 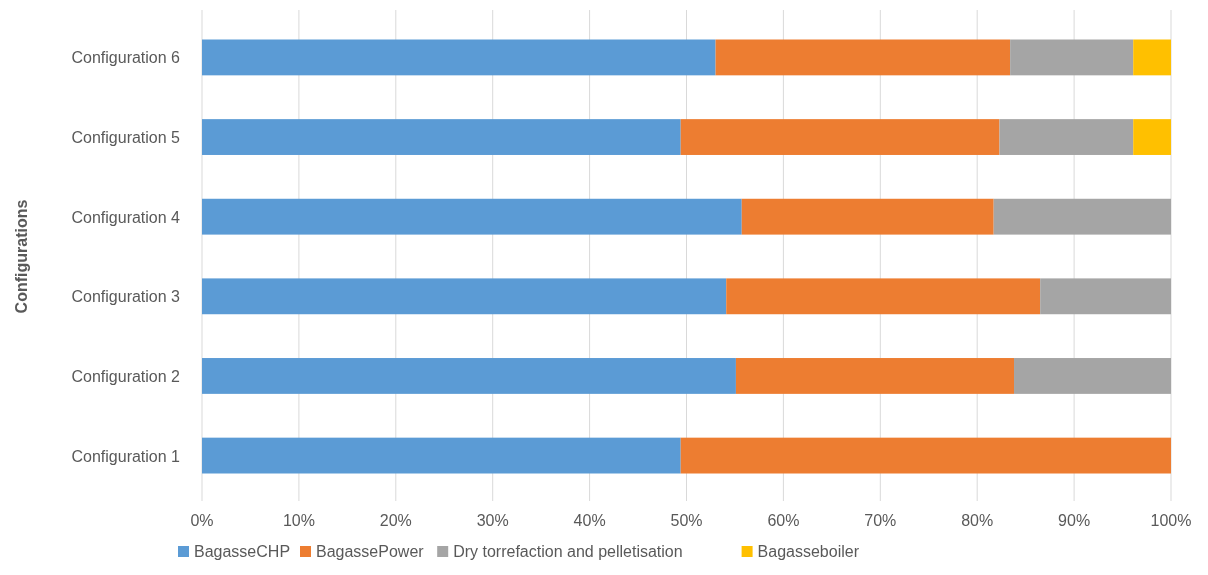 What do you see at coordinates (126, 138) in the screenshot?
I see `y-tick-label: Configuration 5` at bounding box center [126, 138].